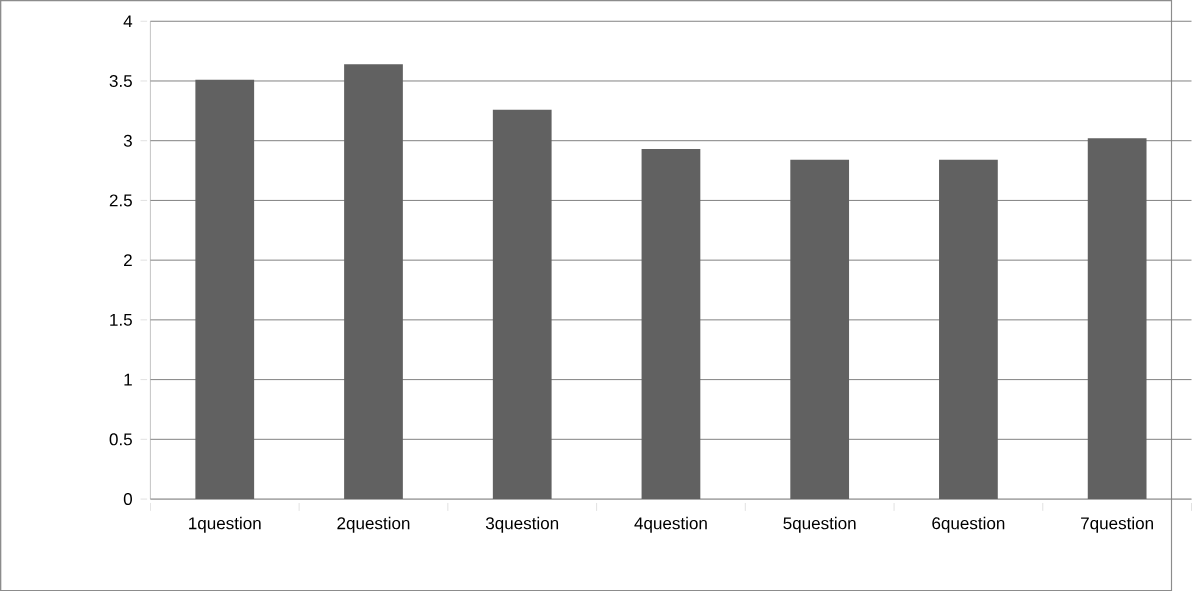  Describe the element at coordinates (120, 80) in the screenshot. I see `y-tick-label: 3.5` at that location.